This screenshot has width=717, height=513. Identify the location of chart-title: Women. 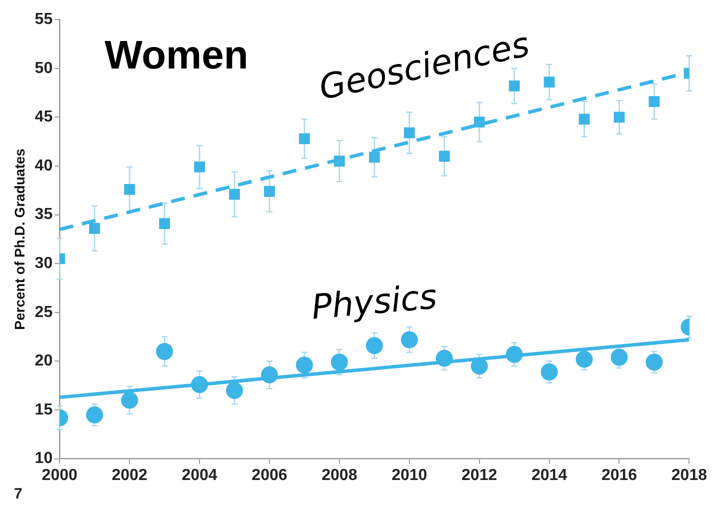
(176, 56).